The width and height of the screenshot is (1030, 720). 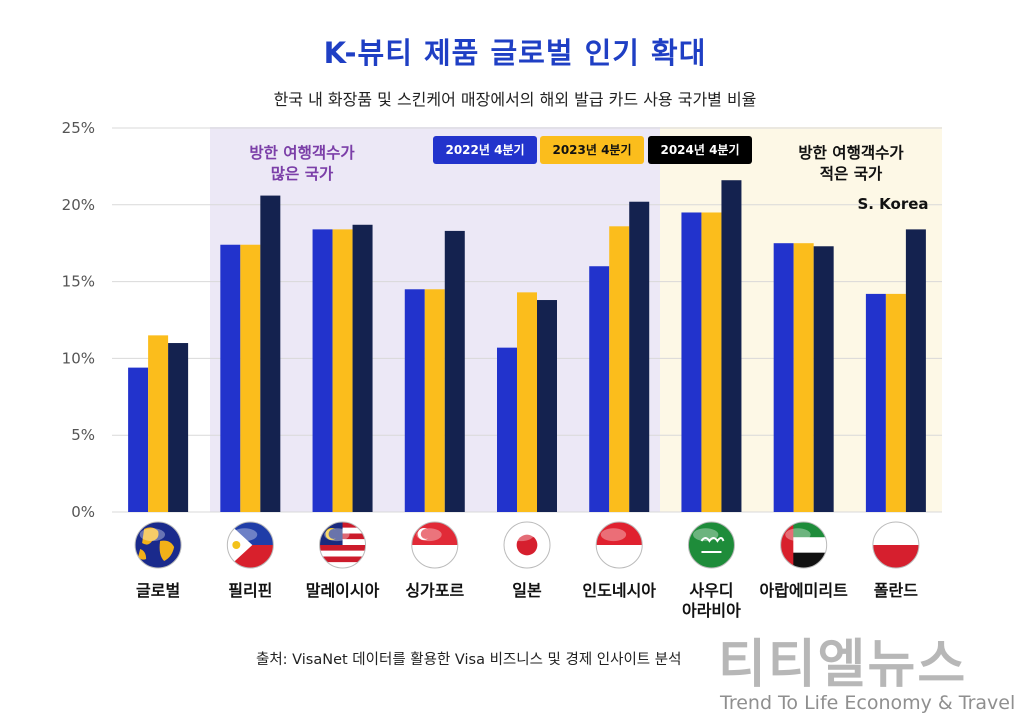 What do you see at coordinates (711, 600) in the screenshot?
I see `x-tick-label: 사우디 아라비아` at bounding box center [711, 600].